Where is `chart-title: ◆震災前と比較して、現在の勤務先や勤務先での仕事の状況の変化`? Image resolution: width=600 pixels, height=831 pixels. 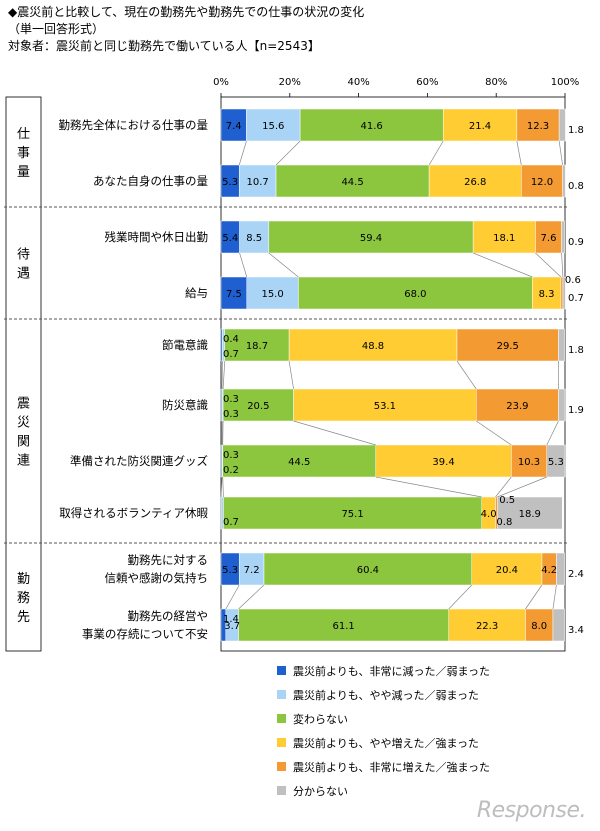
chart-title: ◆震災前と比較して、現在の勤務先や勤務先での仕事の状況の変化 is located at coordinates (186, 12).